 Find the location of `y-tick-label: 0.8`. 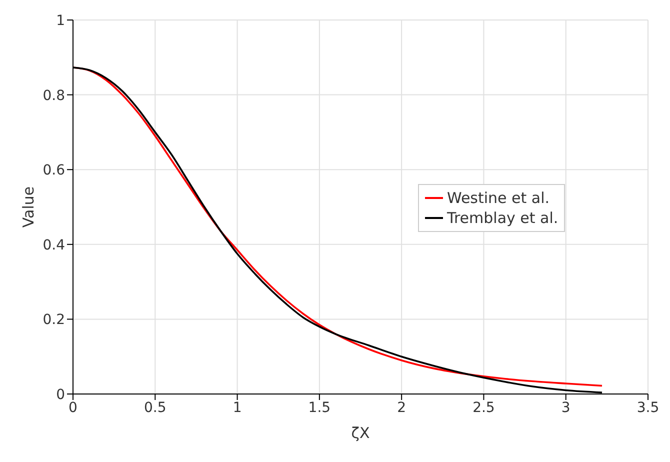

y-tick-label: 0.8 is located at coordinates (53, 96).